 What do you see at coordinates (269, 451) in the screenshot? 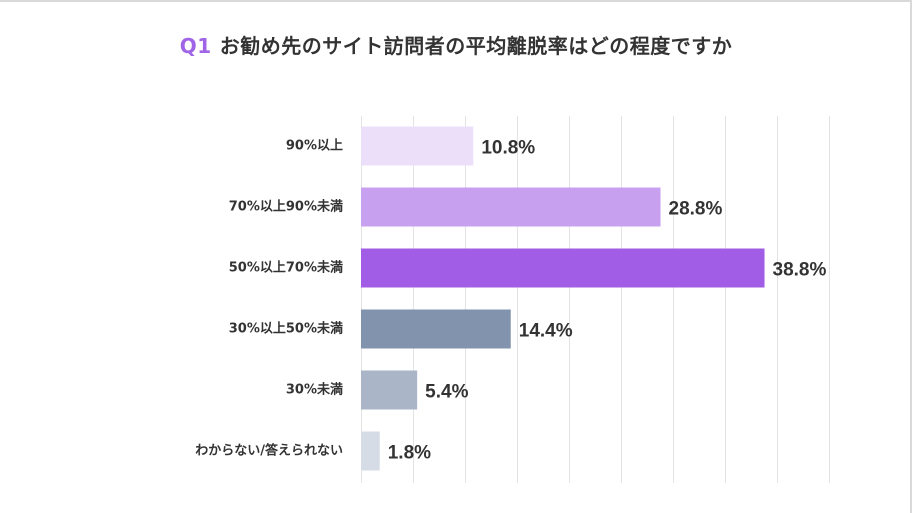
I see `category-label: わからない/答えられない` at bounding box center [269, 451].